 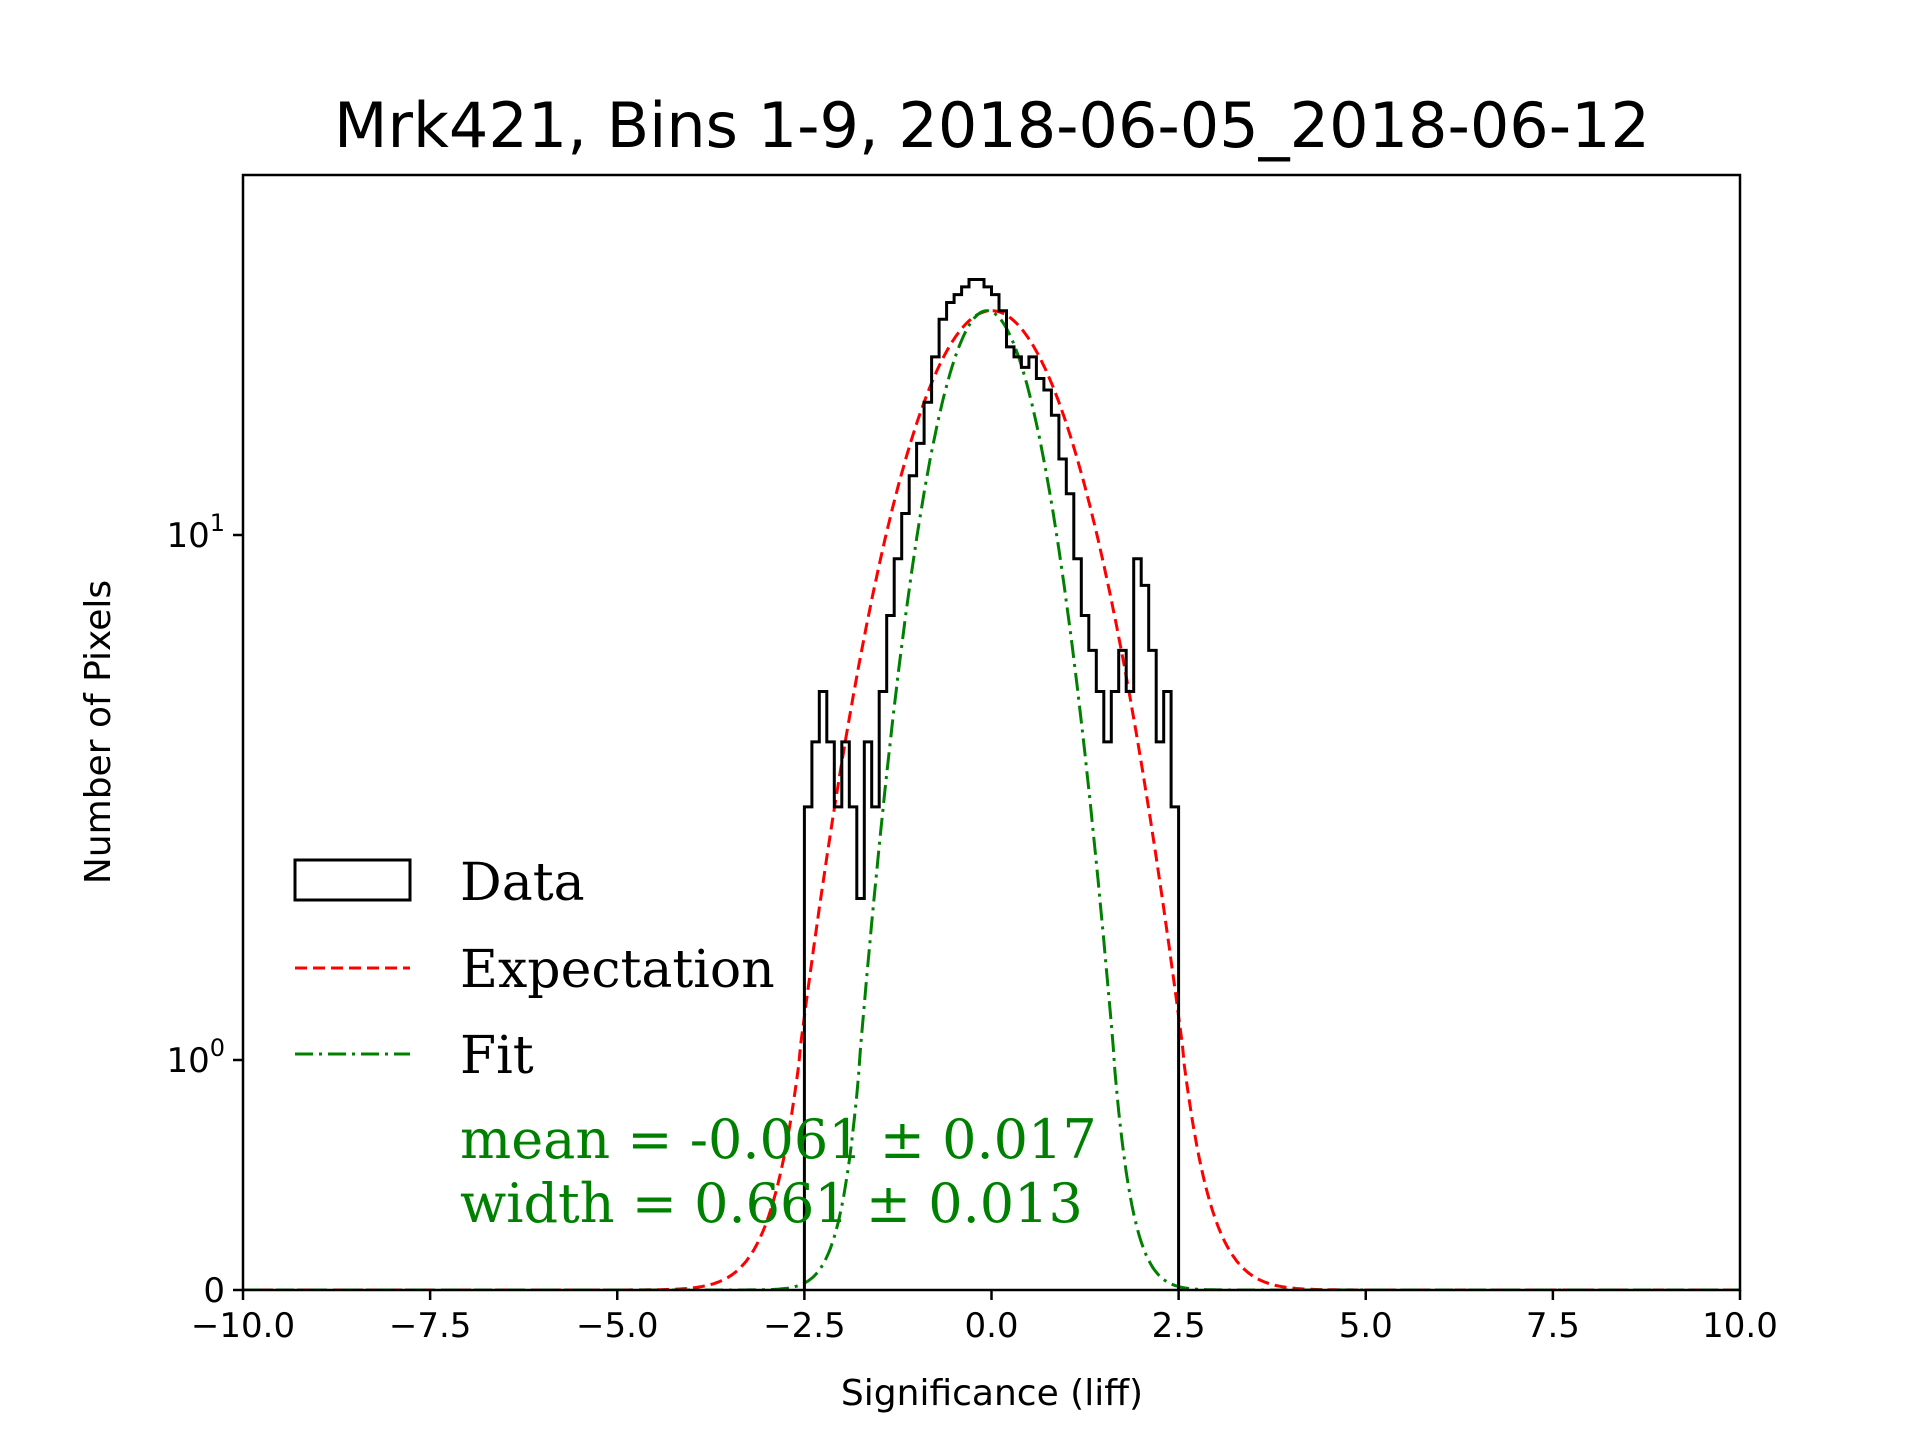 I want to click on y-axis: 0 100 10¹, so click(x=204, y=910).